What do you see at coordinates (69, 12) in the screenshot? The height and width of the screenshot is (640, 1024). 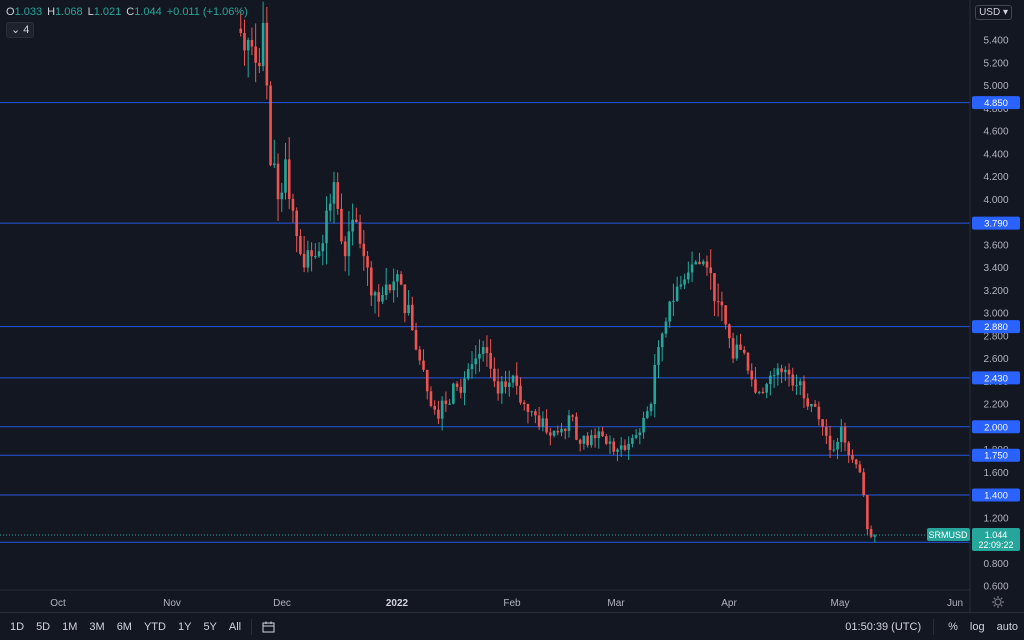 I see `high-value: 1.068` at bounding box center [69, 12].